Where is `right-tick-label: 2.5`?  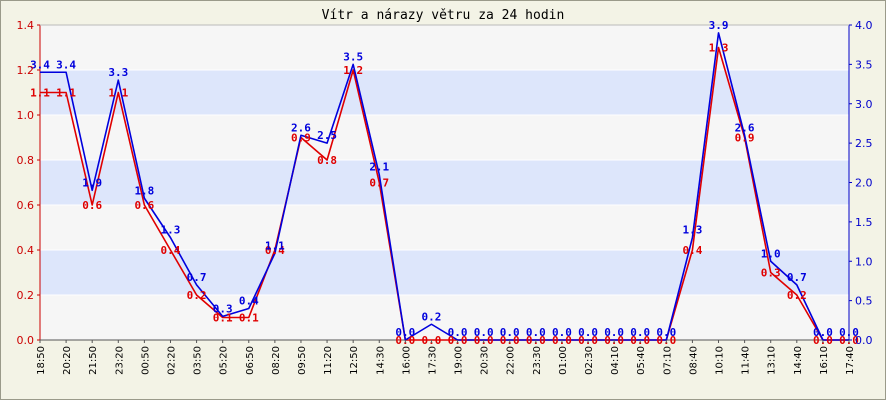
right-tick-label: 2.5 is located at coordinates (864, 143).